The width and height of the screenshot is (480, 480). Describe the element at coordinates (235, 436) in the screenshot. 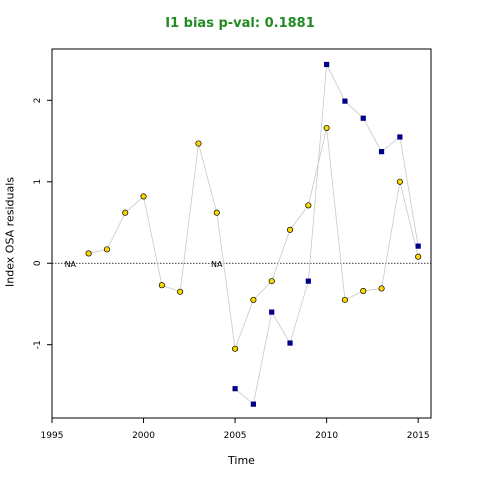

I see `x-tick-label: 2005` at that location.